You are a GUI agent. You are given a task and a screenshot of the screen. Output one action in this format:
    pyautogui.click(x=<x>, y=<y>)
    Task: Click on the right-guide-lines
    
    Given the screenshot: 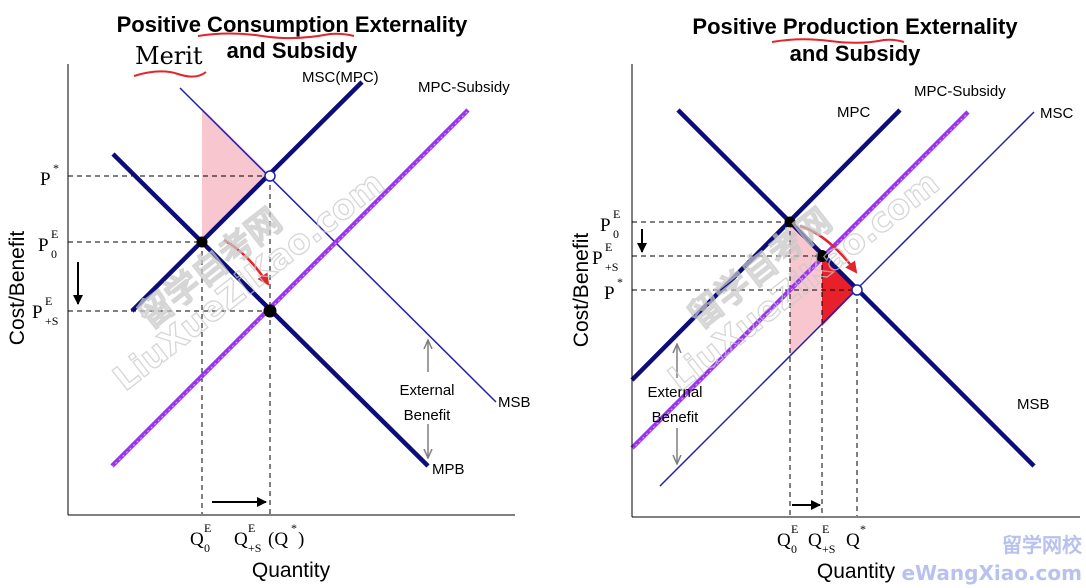 What is the action you would take?
    pyautogui.click(x=745, y=368)
    